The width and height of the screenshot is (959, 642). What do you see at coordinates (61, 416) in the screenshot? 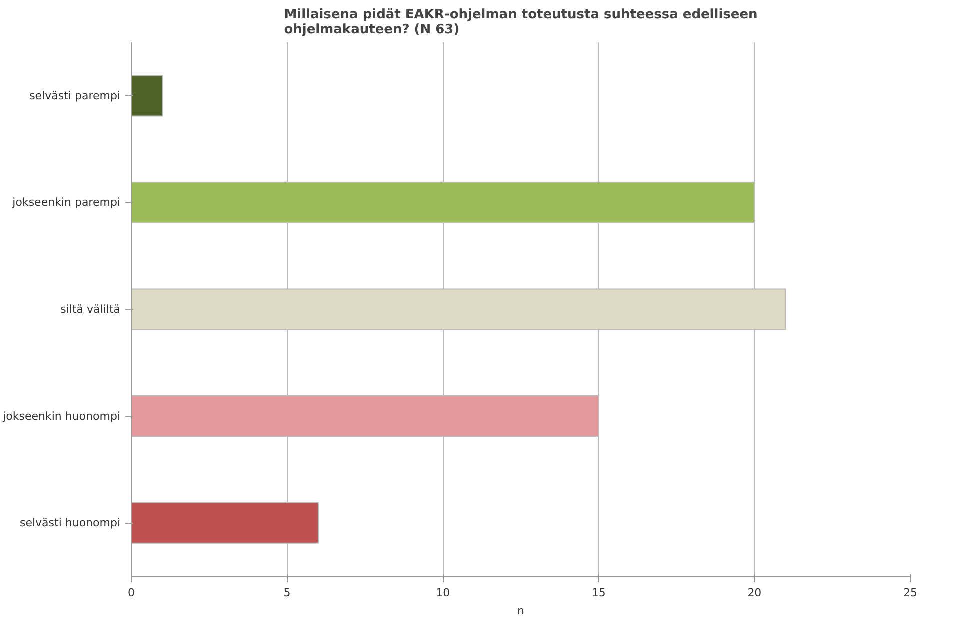
I see `y-tick-label: jokseenkin huonompi` at bounding box center [61, 416].